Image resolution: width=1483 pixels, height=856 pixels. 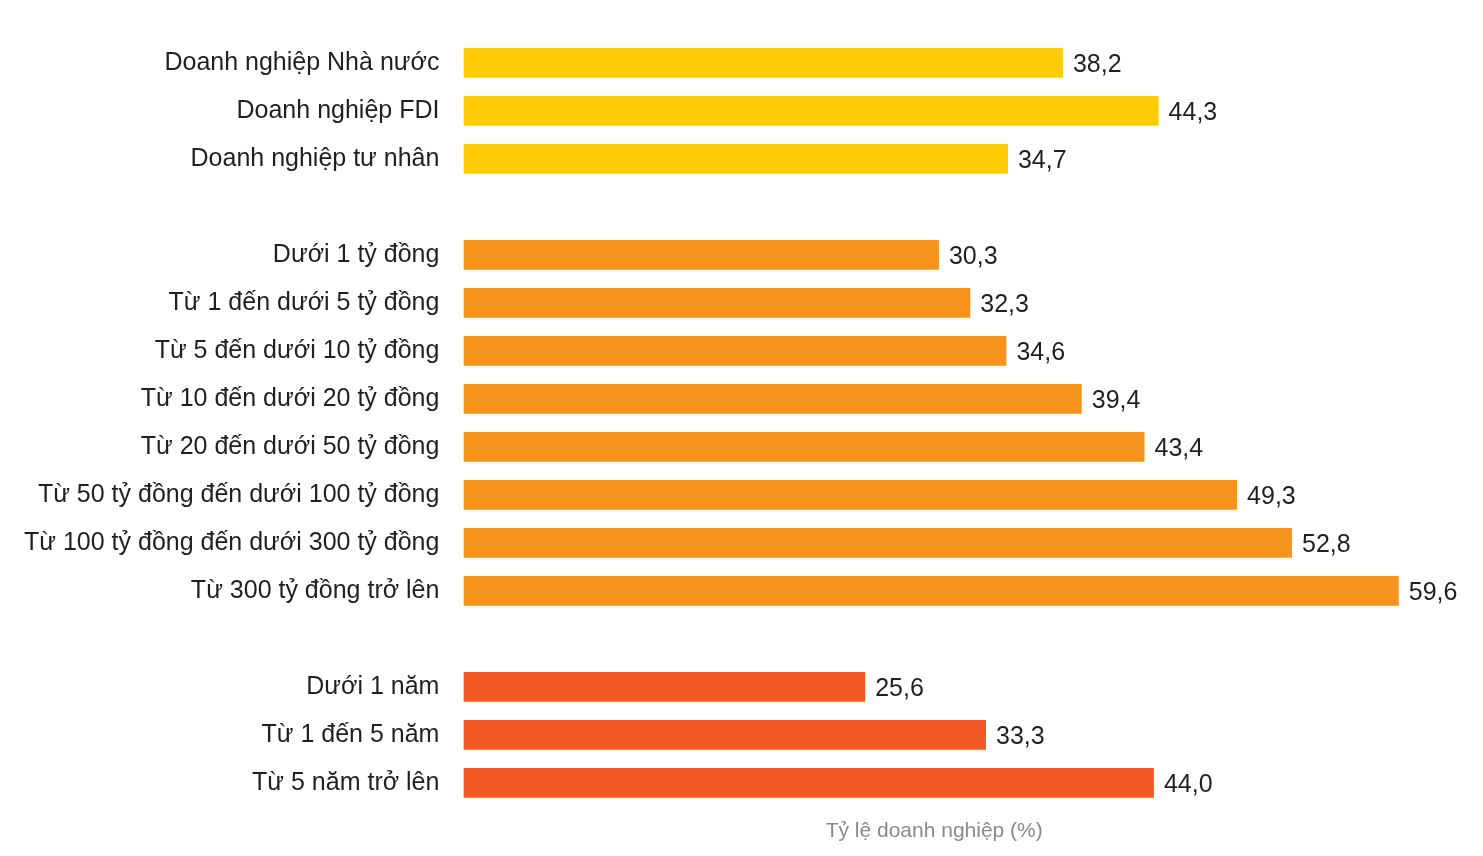 I want to click on y-tick-label: Từ 300 tỷ đồng trở lên, so click(x=315, y=588).